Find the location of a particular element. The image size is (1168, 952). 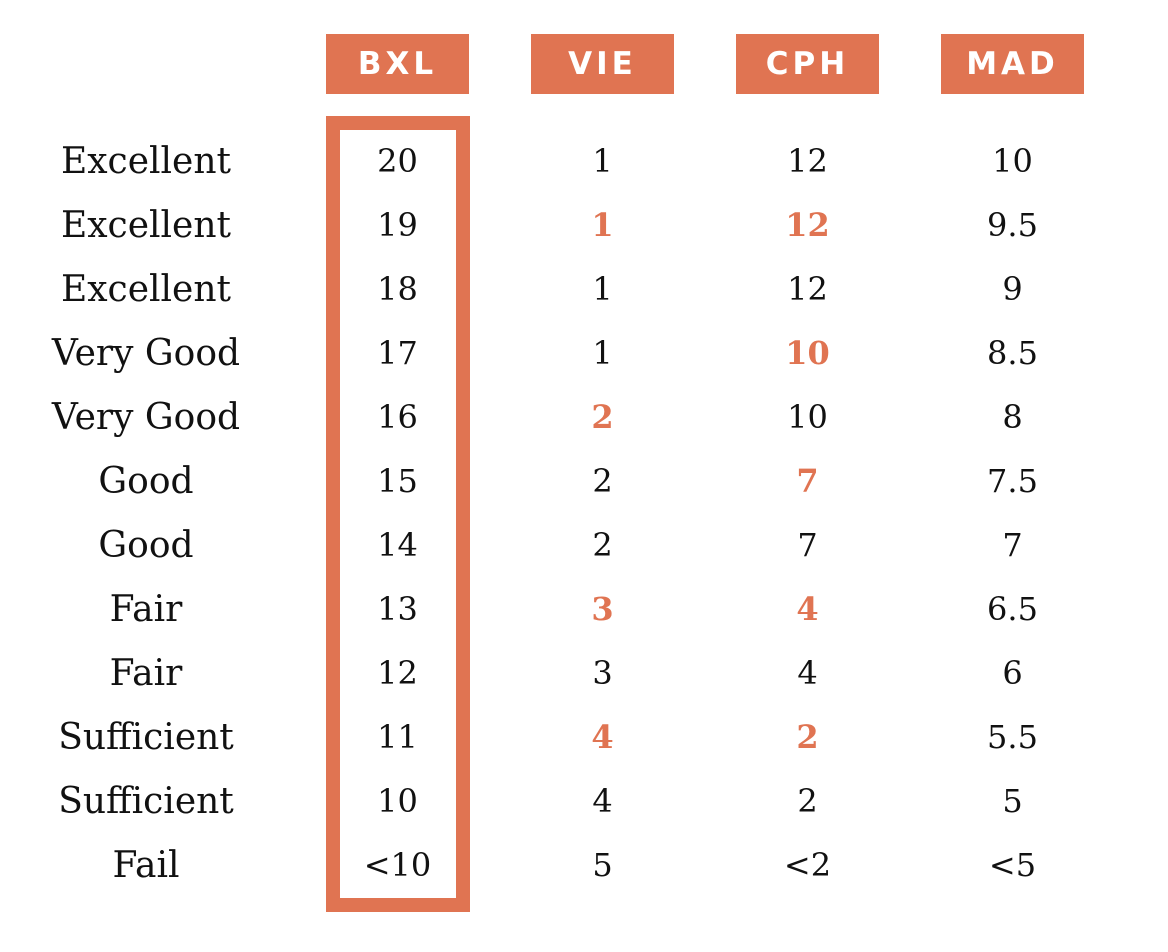

mad-value-cell: 8.5 is located at coordinates (1012, 353).